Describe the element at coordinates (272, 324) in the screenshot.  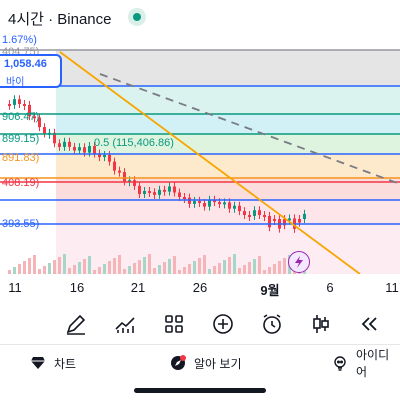
I see `alarm-icon` at that location.